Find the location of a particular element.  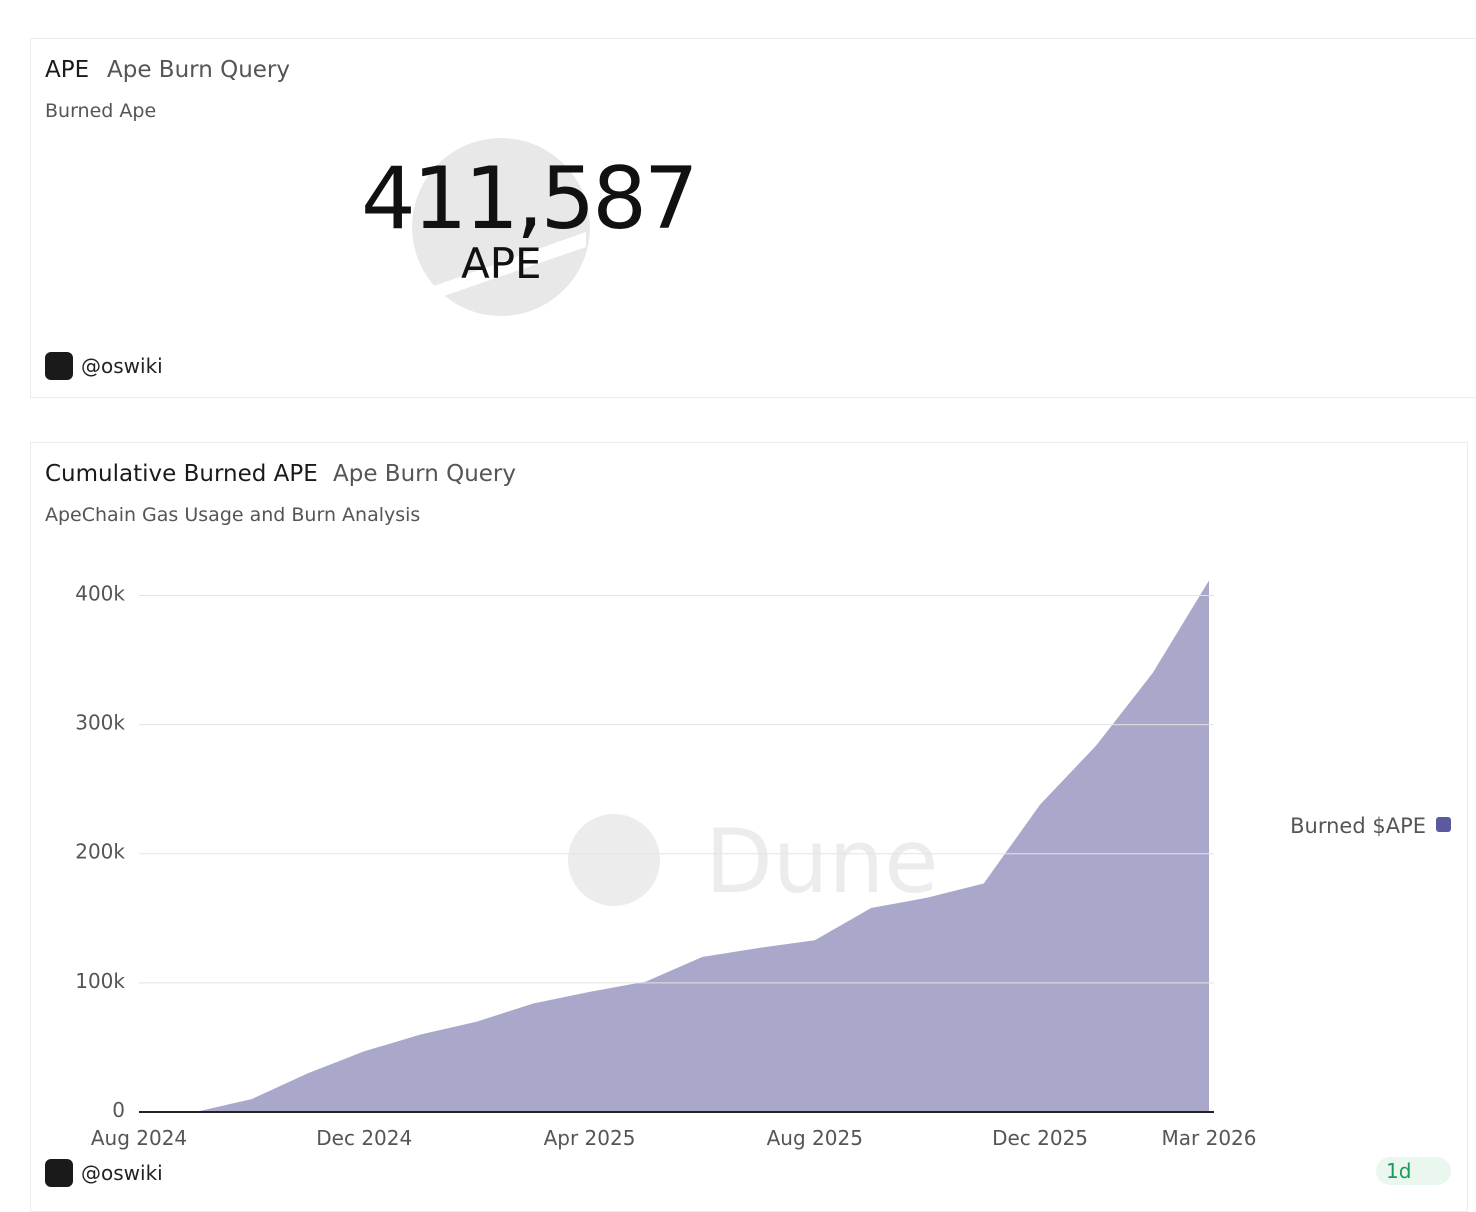

logo-watermark is located at coordinates (501, 227).